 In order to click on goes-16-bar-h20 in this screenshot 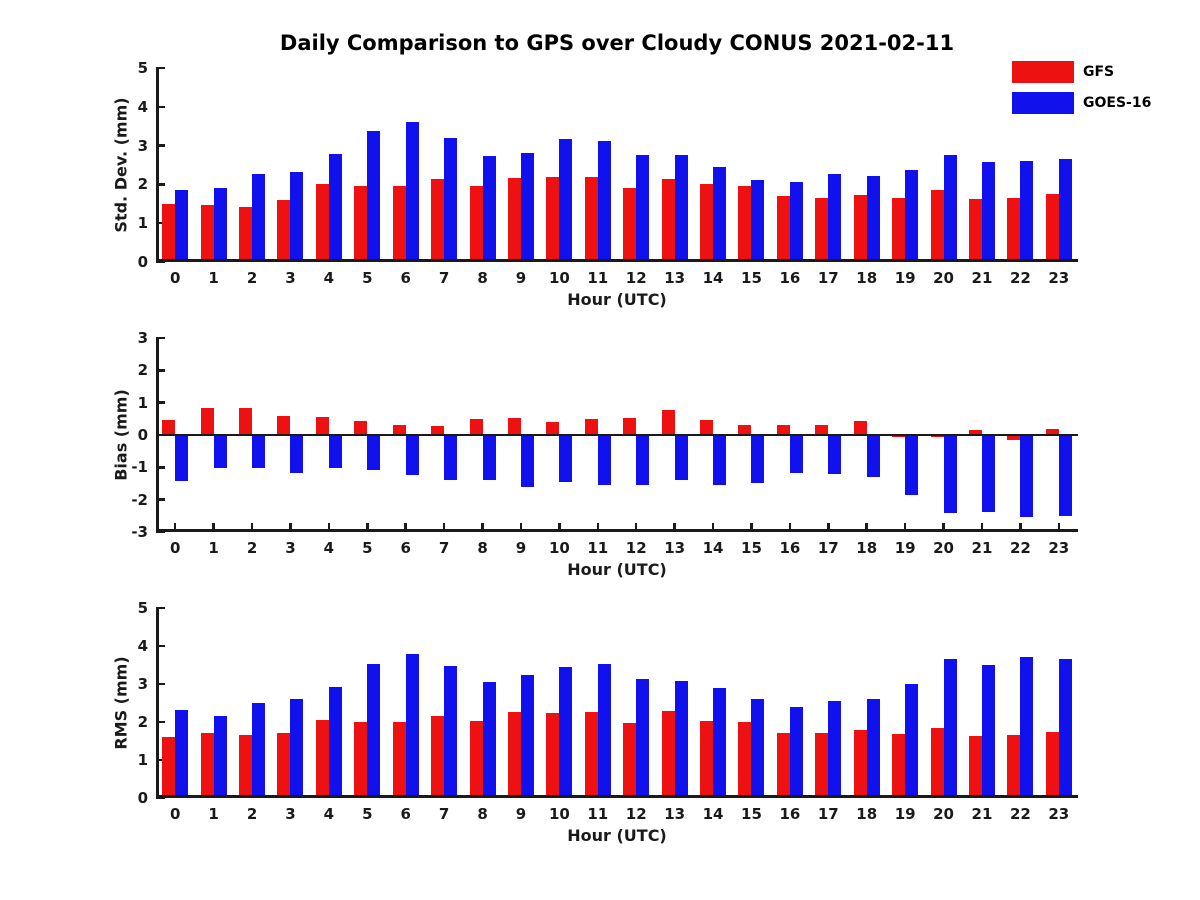, I will do `click(950, 728)`.